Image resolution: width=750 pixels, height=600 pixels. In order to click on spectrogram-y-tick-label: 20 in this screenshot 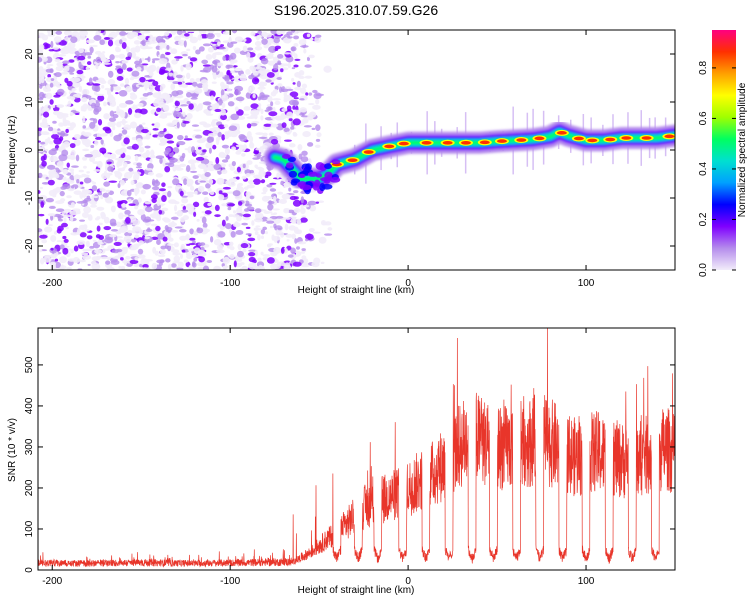, I will do `click(29, 54)`.